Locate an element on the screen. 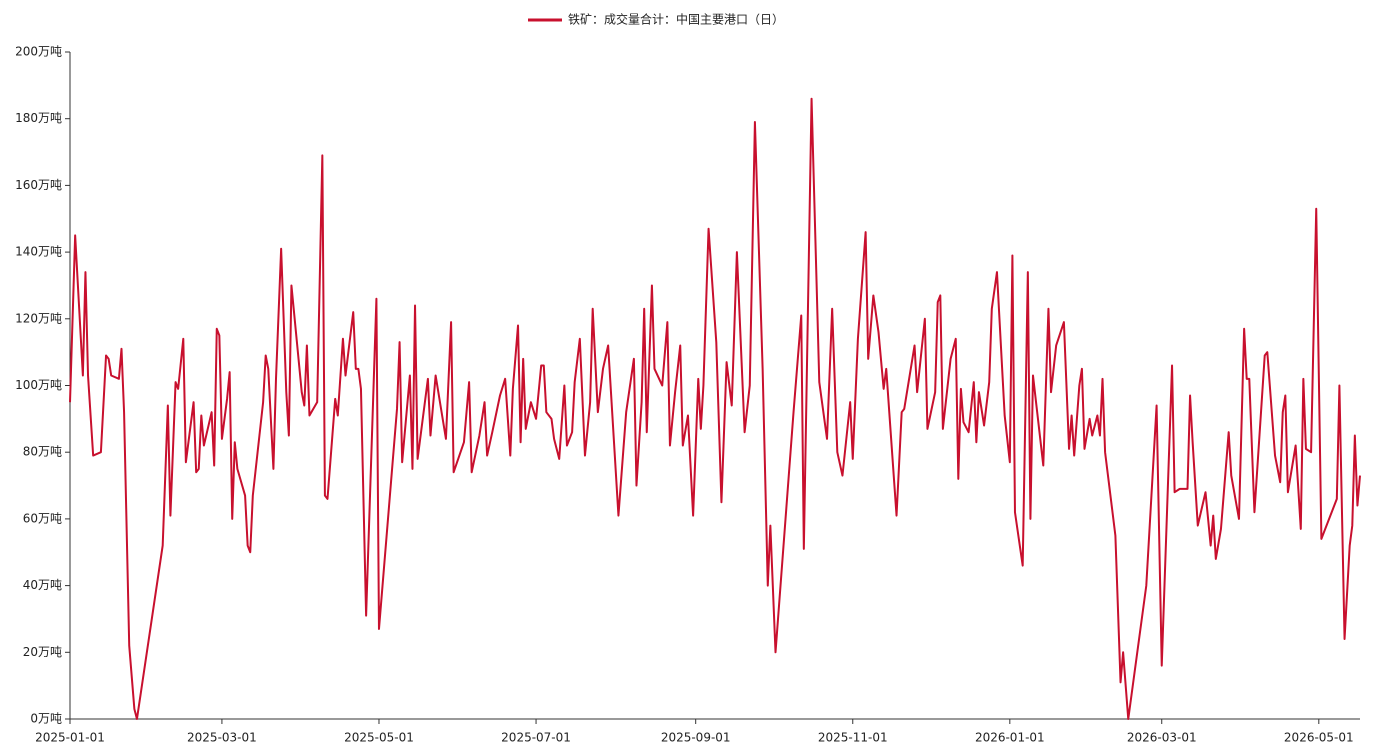 The image size is (1380, 748). y-tick-label: 100万吨 is located at coordinates (38, 385).